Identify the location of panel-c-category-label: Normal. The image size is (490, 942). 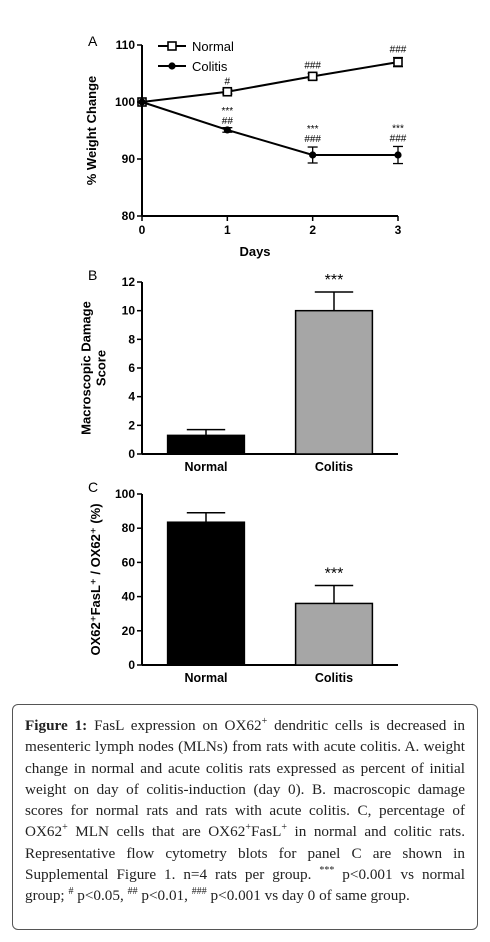
(205, 678).